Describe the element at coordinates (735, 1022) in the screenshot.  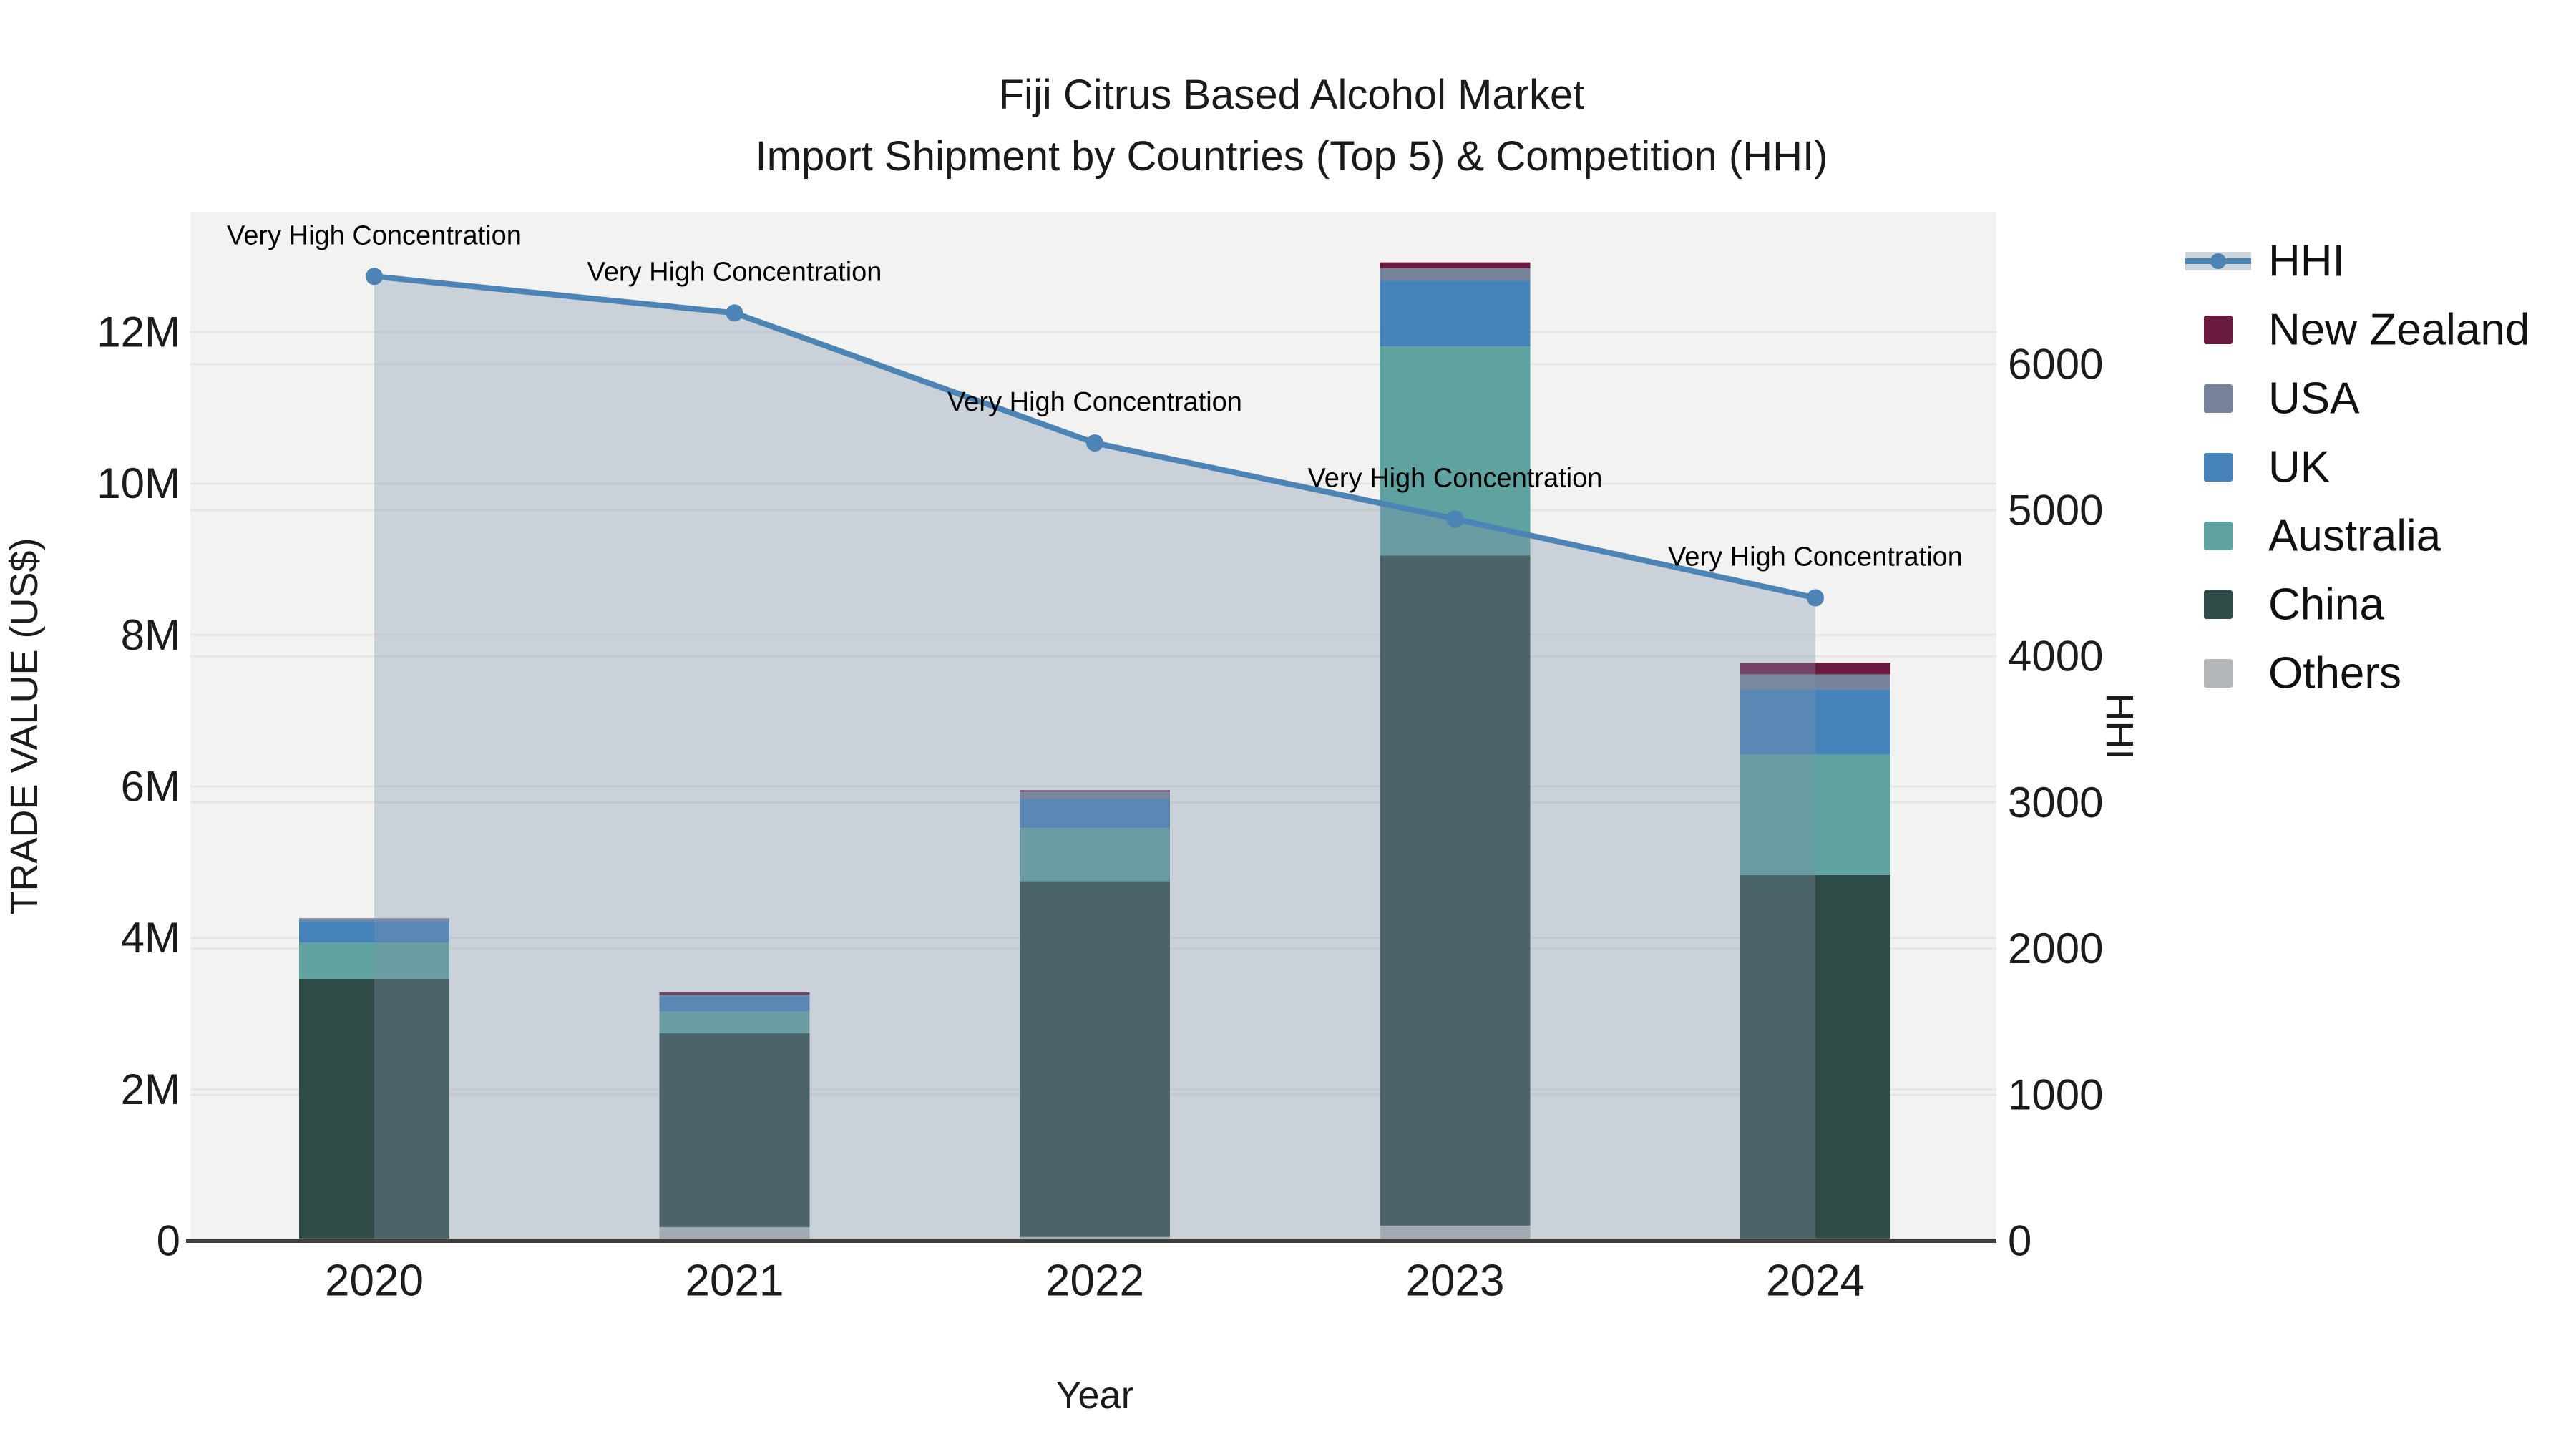
I see `bar-segment-australia-2021` at that location.